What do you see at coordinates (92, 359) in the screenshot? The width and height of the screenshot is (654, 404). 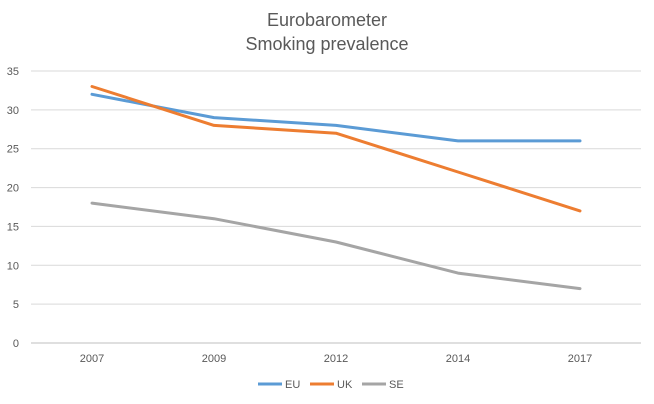 I see `x-tick-label: 2007` at bounding box center [92, 359].